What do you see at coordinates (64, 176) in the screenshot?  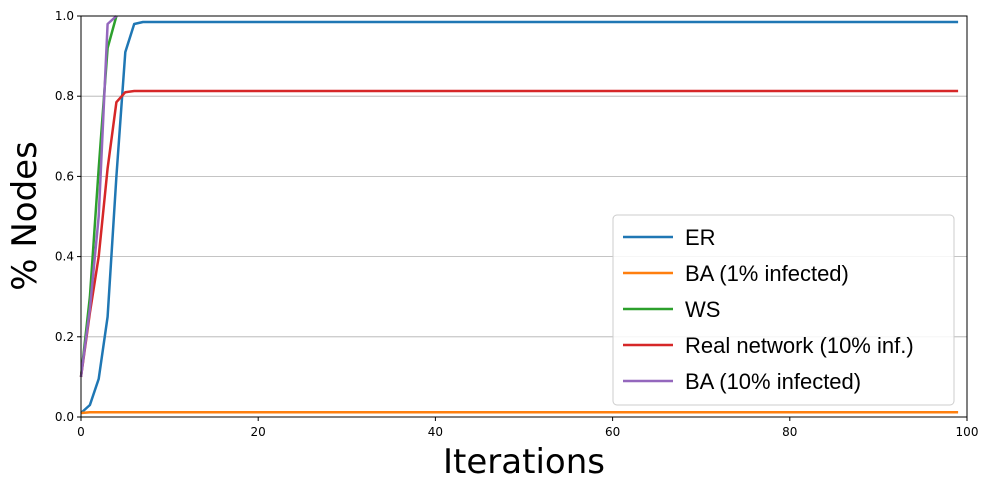 I see `y-tick-label: 0.6` at bounding box center [64, 176].